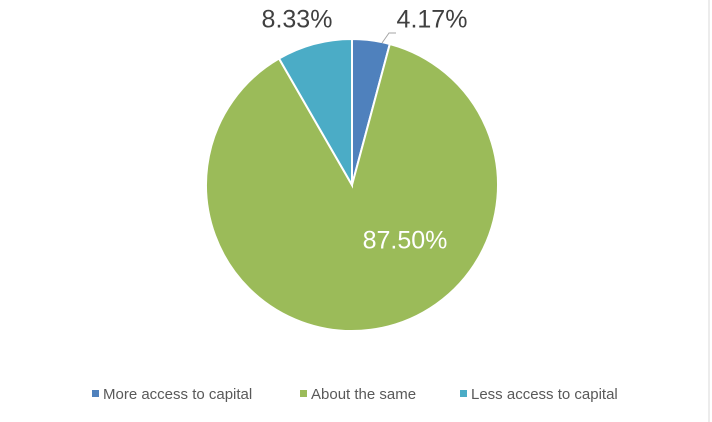  Describe the element at coordinates (315, 113) in the screenshot. I see `pie-slice` at that location.